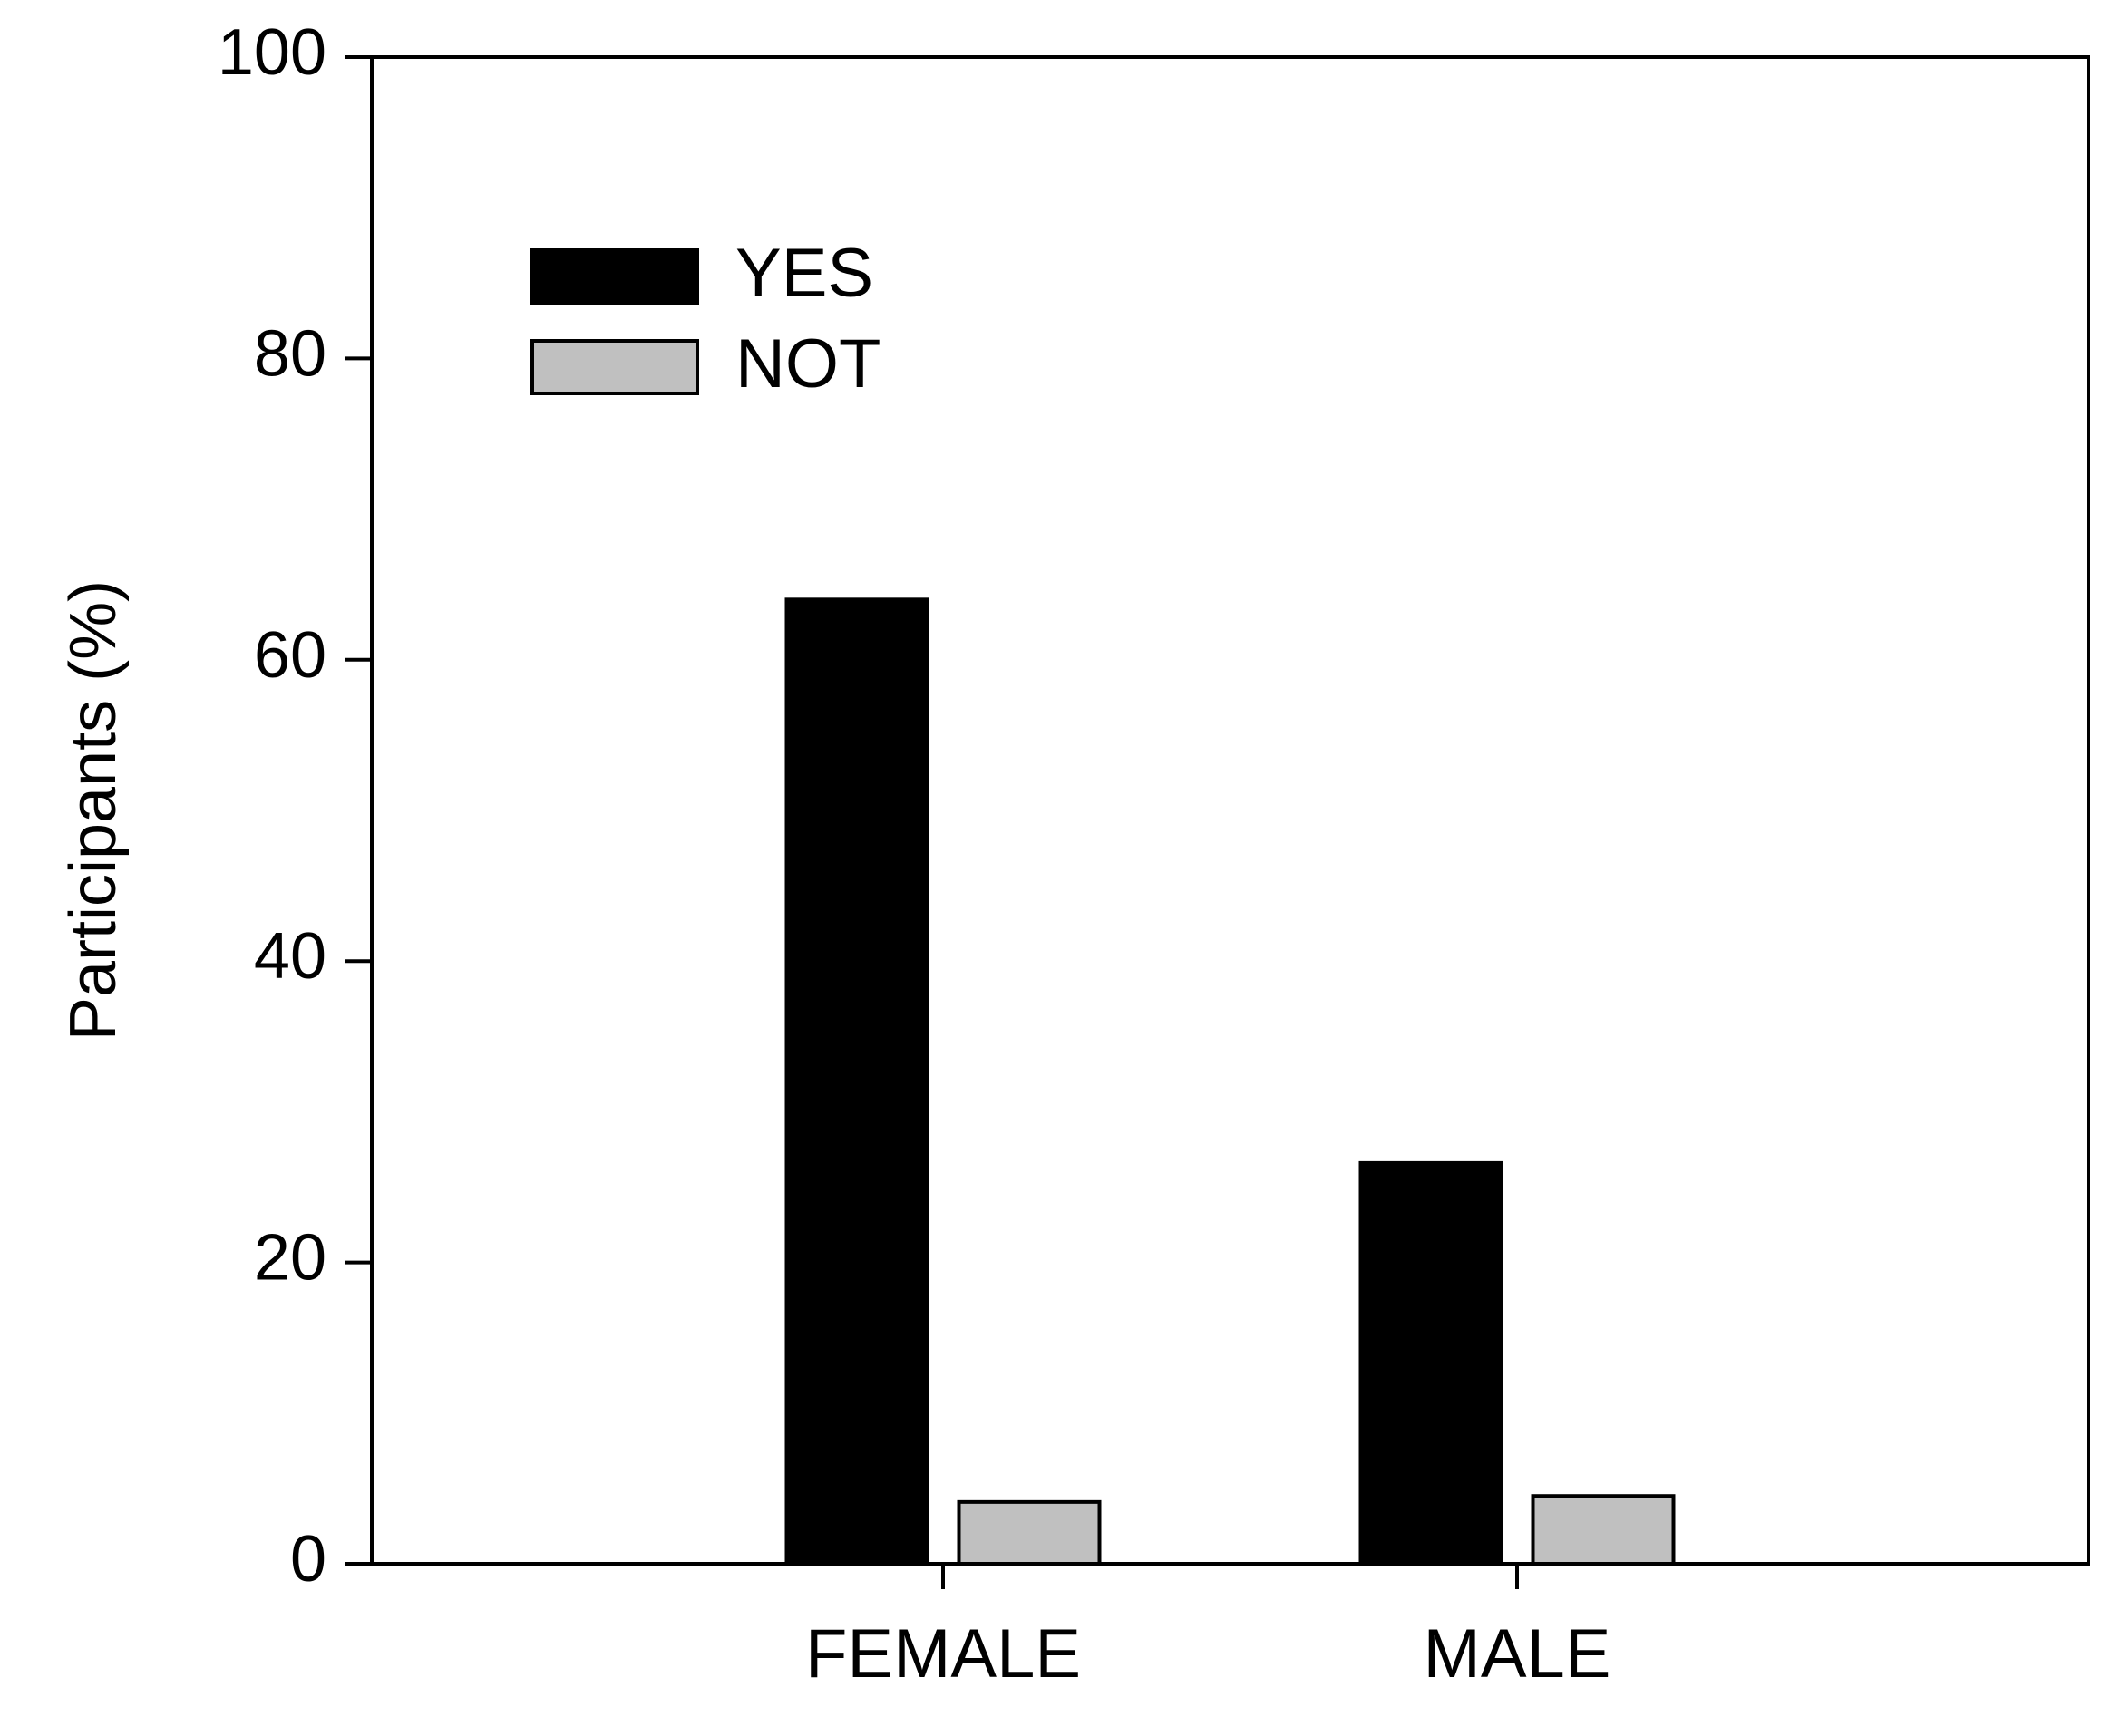 Image resolution: width=2111 pixels, height=1736 pixels. Describe the element at coordinates (1208, 1628) in the screenshot. I see `x-axis: FEMALE MALE` at that location.